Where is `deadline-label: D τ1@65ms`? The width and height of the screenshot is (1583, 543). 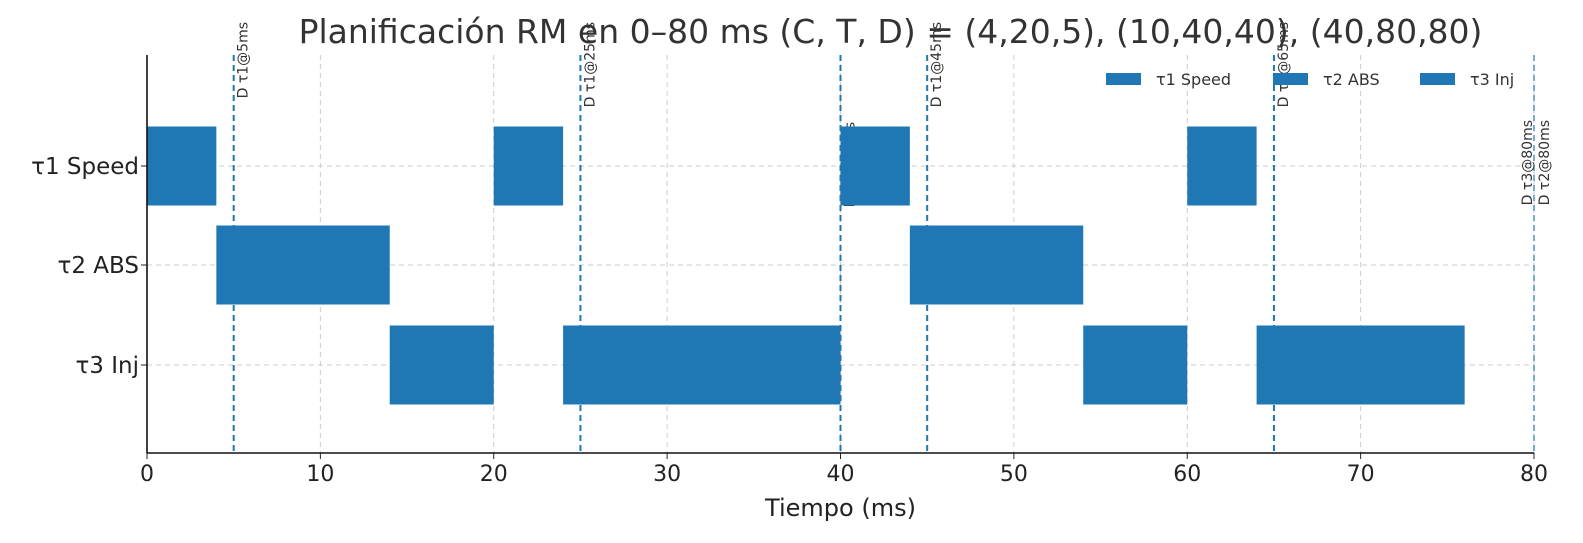 deadline-label: D τ1@65ms is located at coordinates (1284, 64).